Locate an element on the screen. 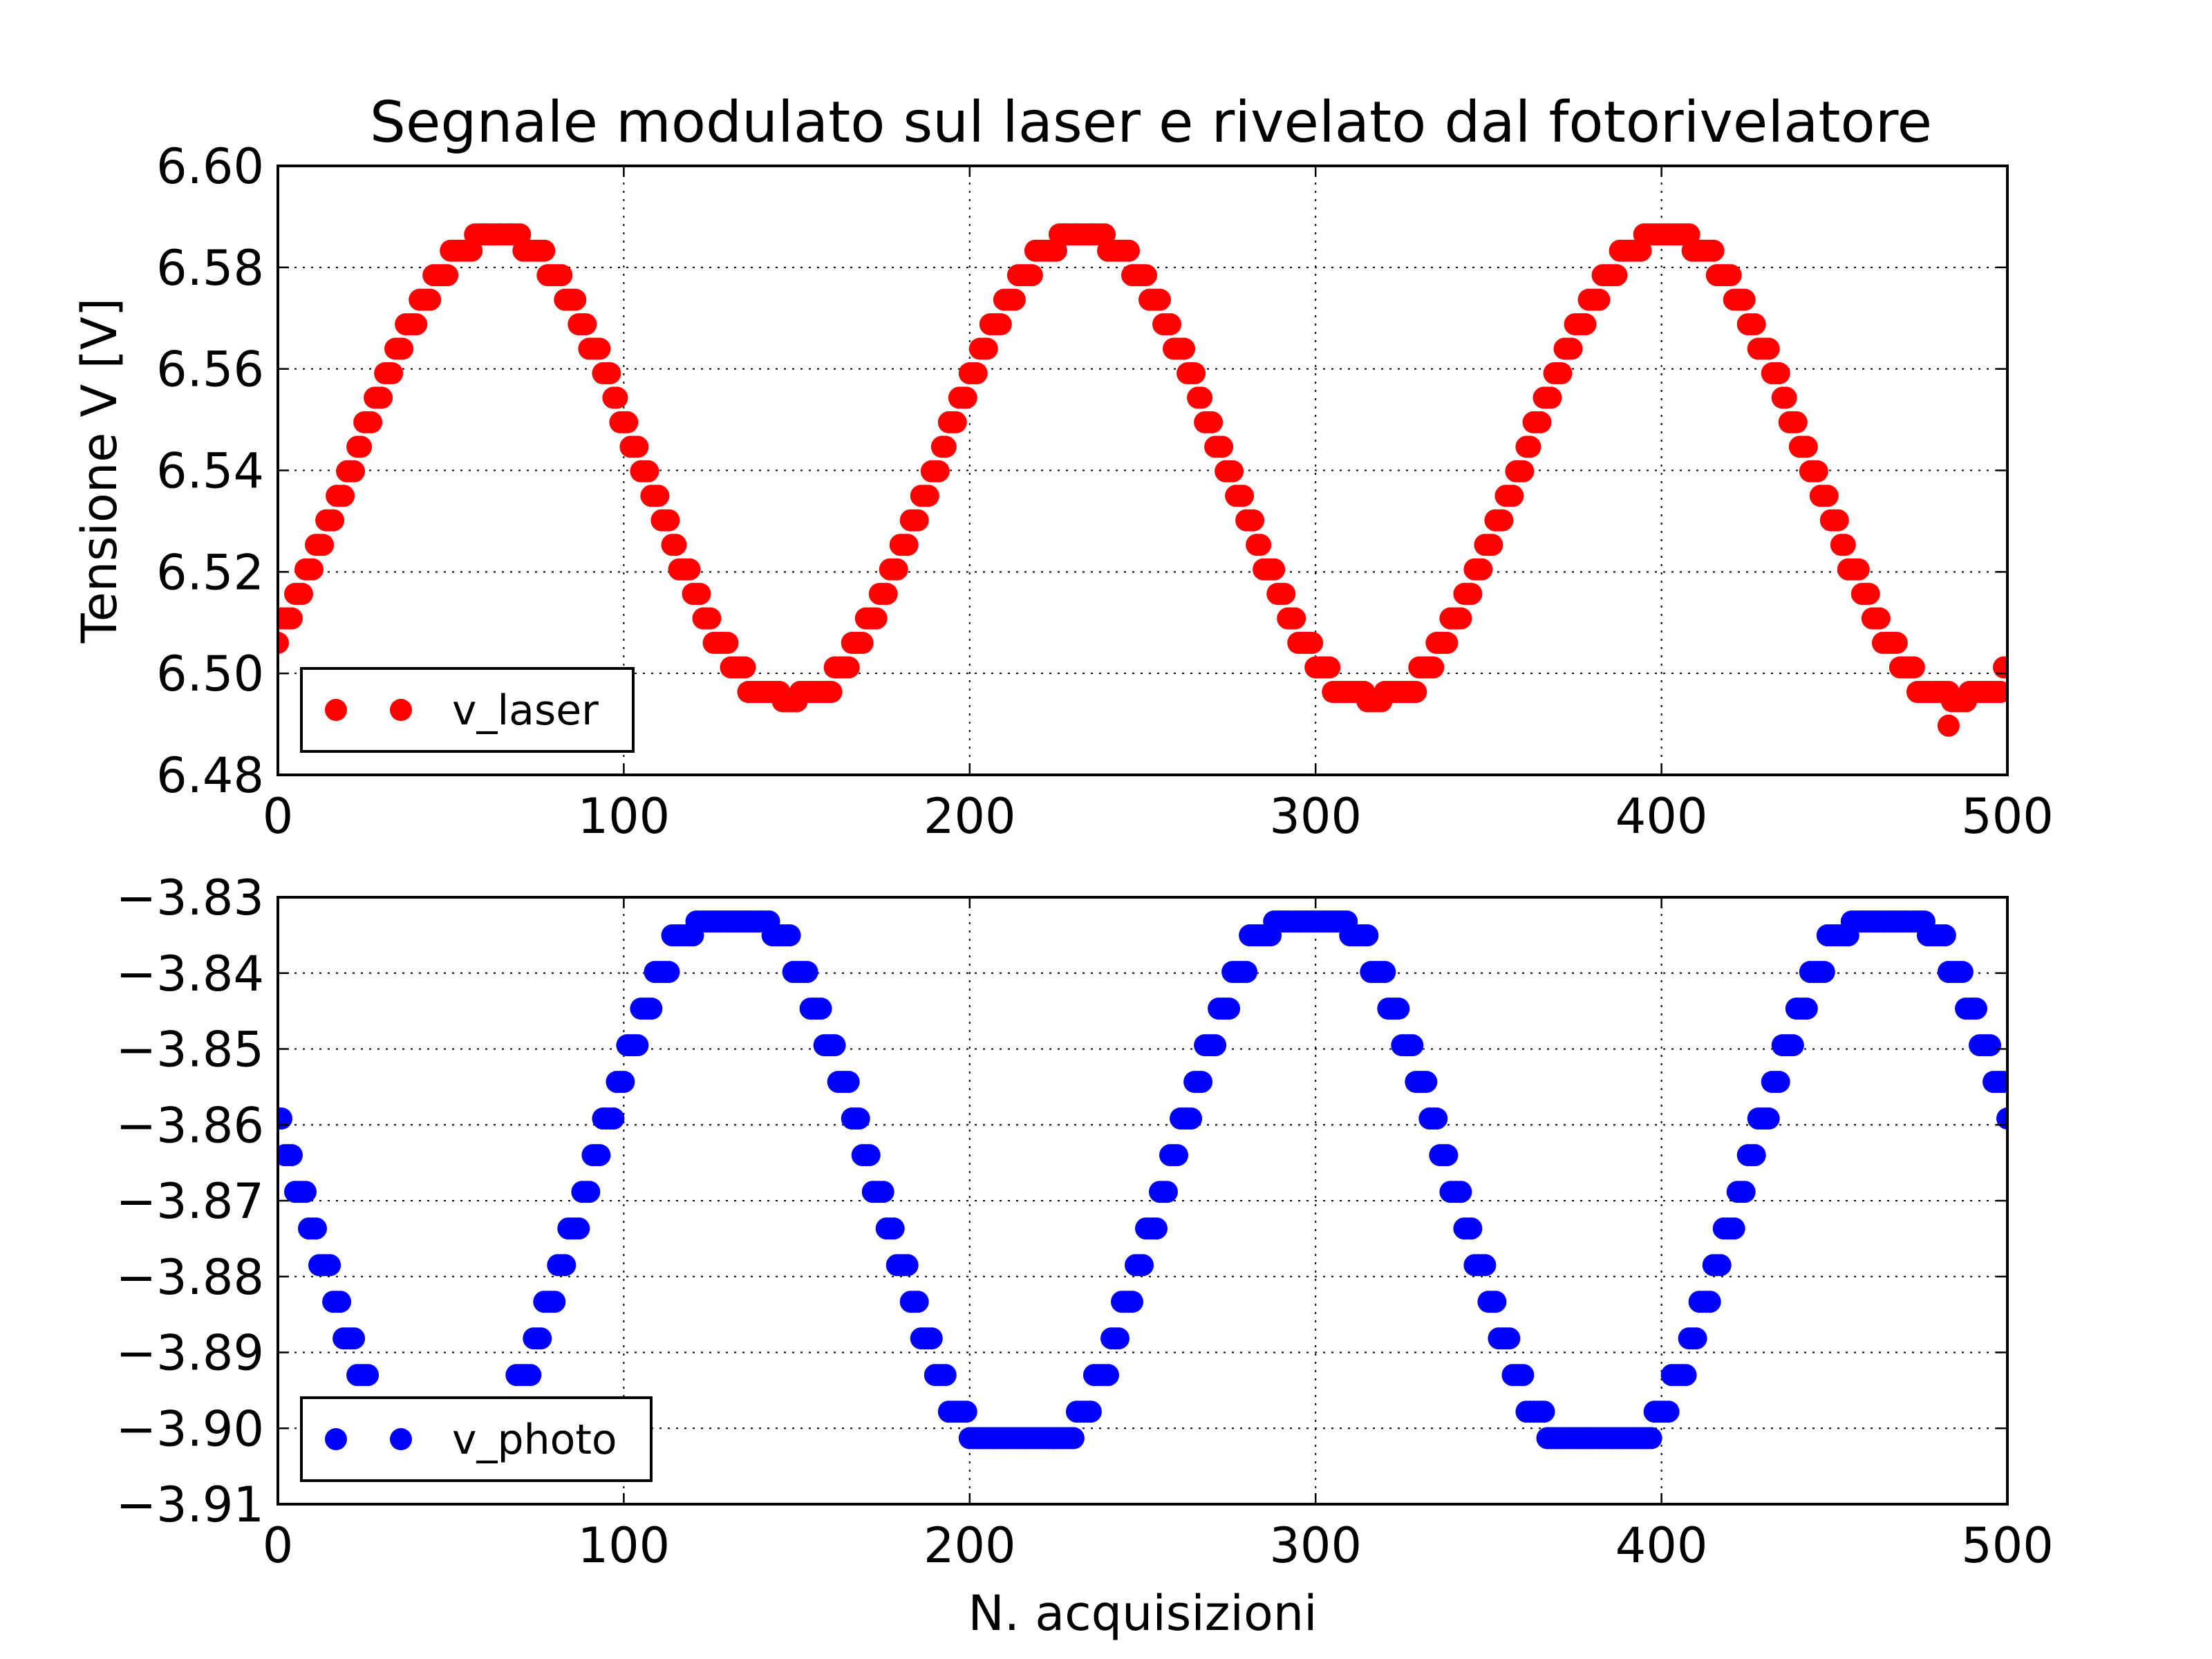 This screenshot has width=2212, height=1659. x-tick-label: 400 is located at coordinates (1661, 1545).